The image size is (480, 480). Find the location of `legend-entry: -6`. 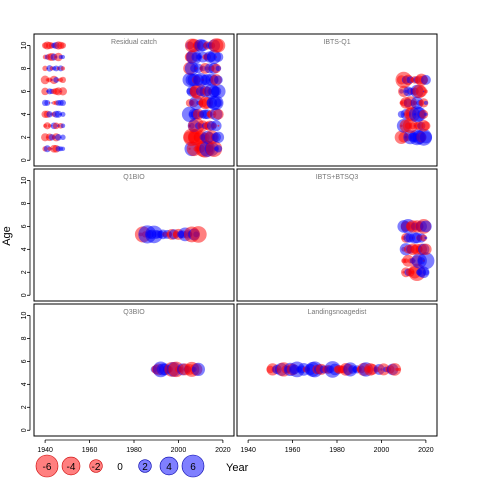

legend-entry: -6 is located at coordinates (47, 466).